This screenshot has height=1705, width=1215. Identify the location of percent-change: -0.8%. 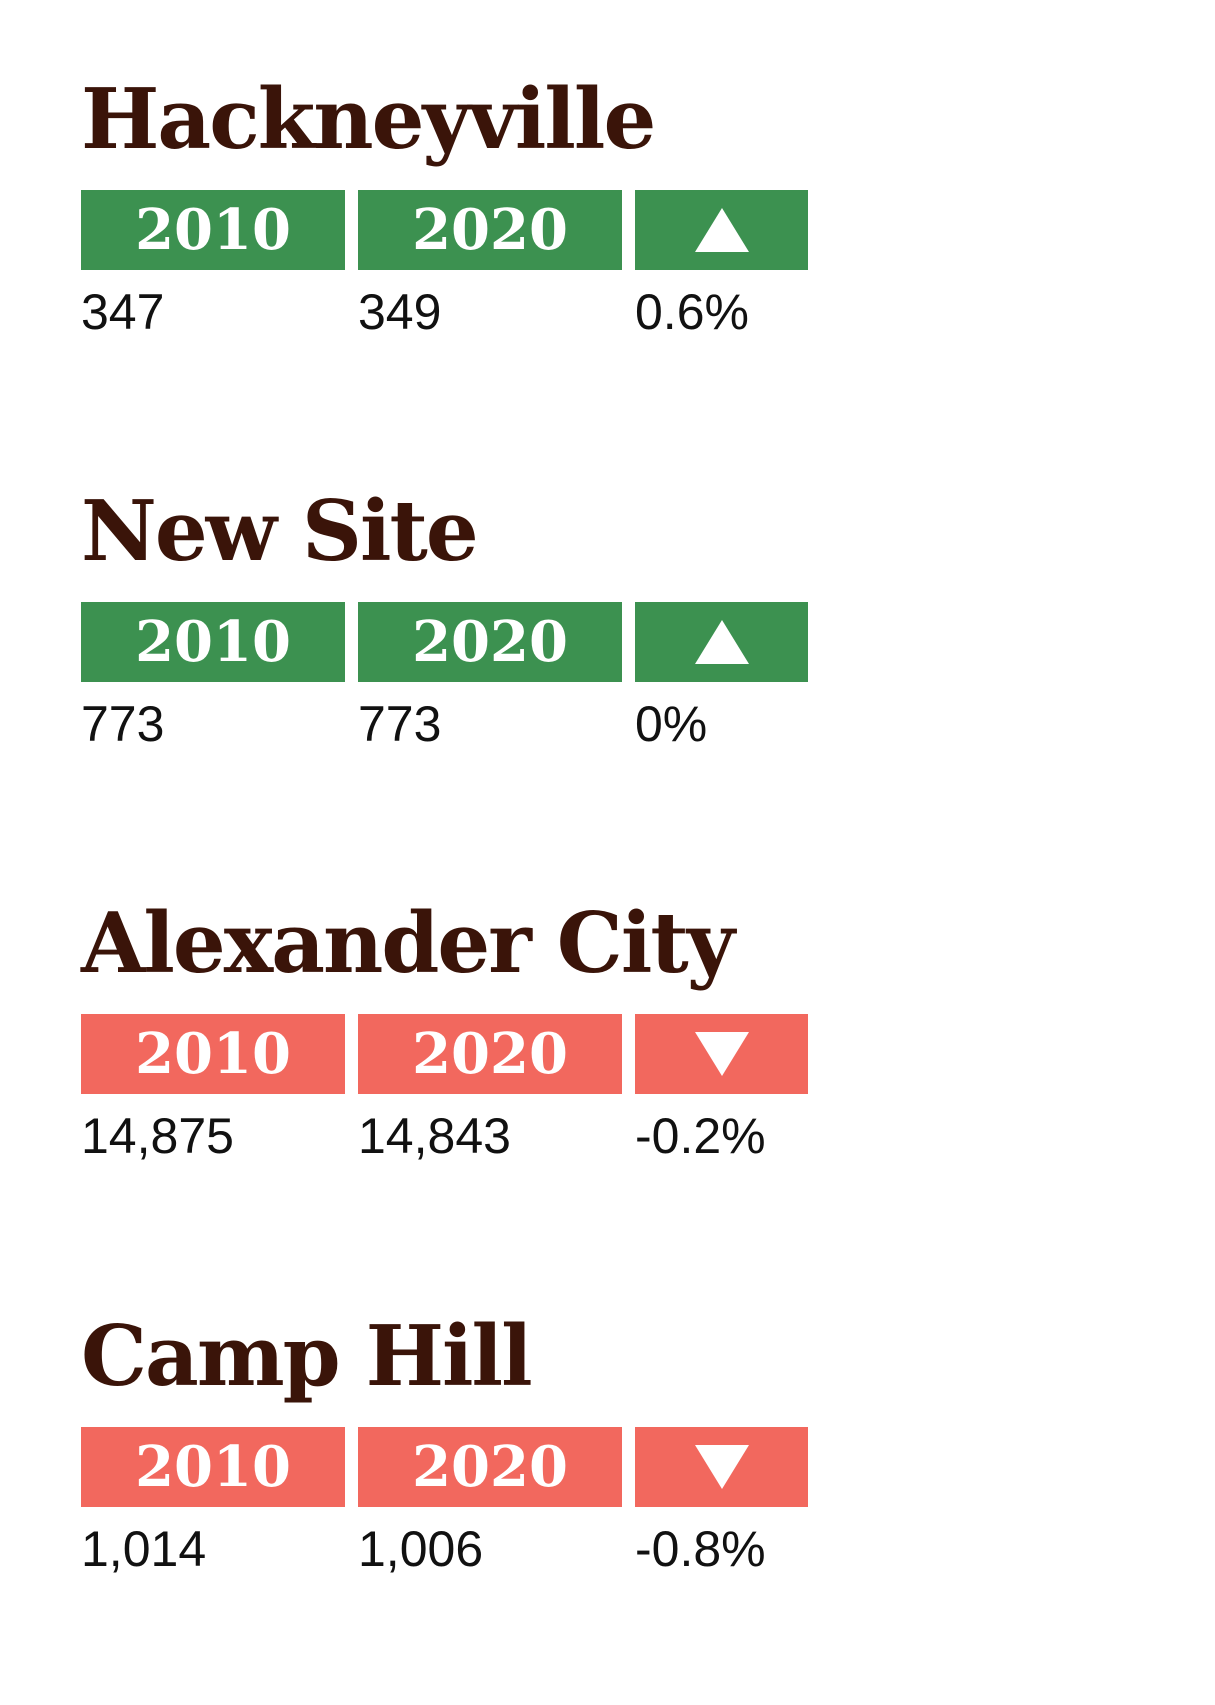
(700, 1549).